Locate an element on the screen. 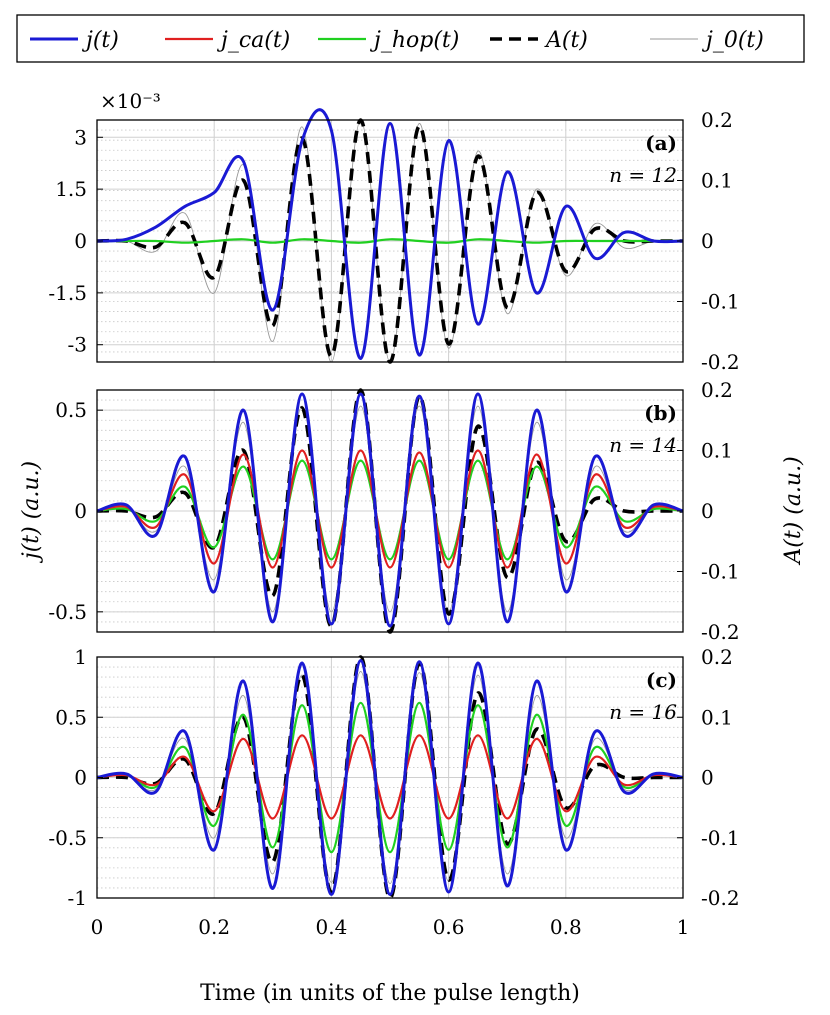 The width and height of the screenshot is (830, 1015). series-line-j0t is located at coordinates (390, 509).